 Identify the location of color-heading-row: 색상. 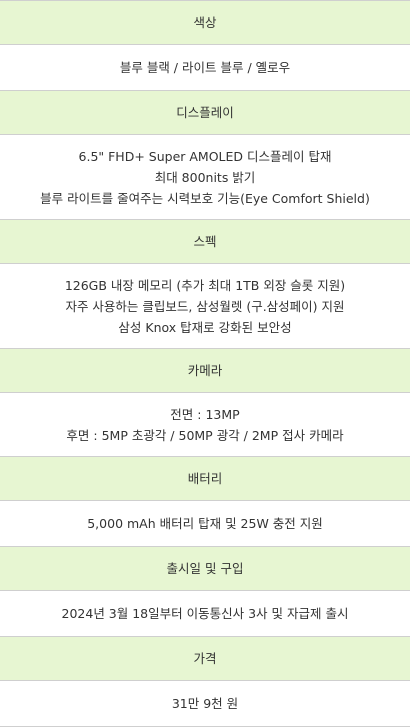
(205, 23).